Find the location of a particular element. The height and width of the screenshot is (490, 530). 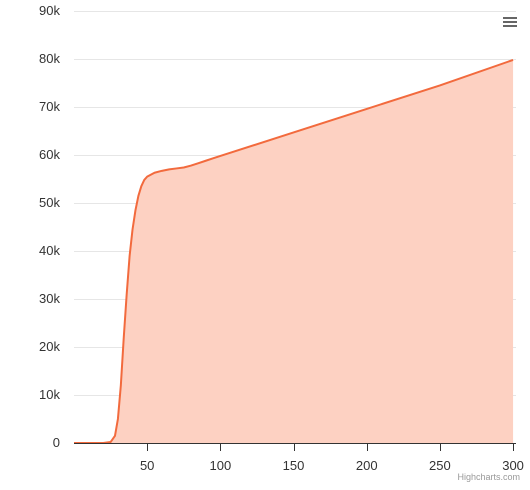

y-tick-label: 80k is located at coordinates (49, 58).